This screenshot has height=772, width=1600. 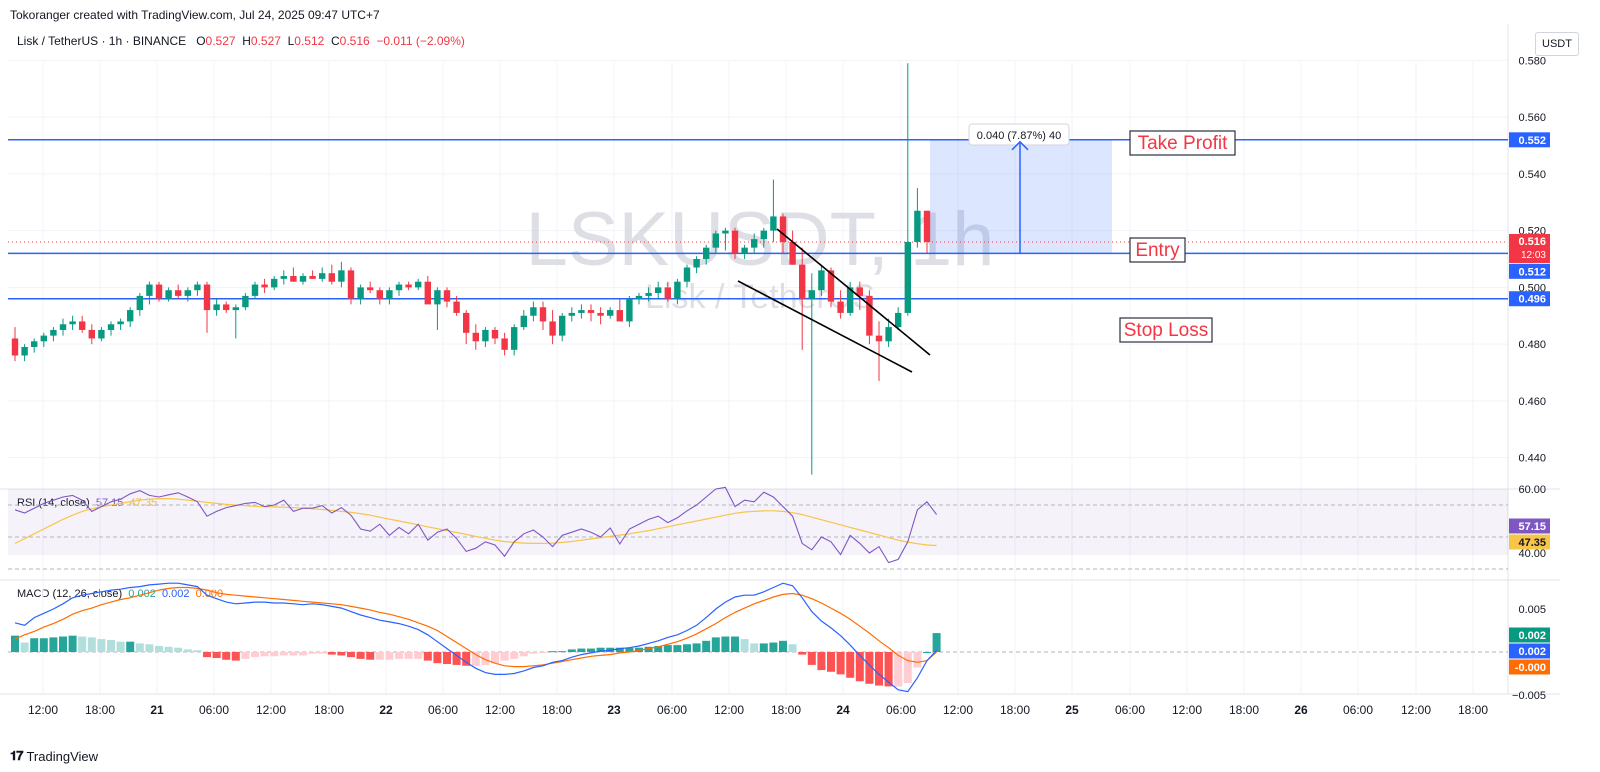 I want to click on countdown-badge: 12:03, so click(x=1533, y=255).